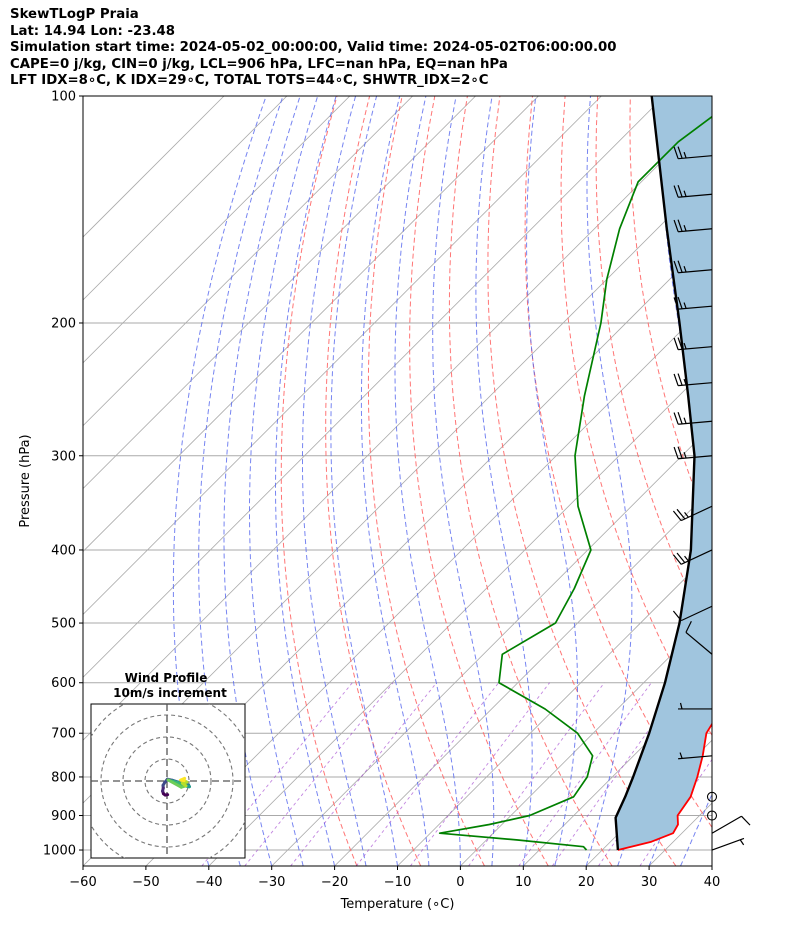 This screenshot has width=794, height=937. I want to click on hodograph-ring, so click(167, 781).